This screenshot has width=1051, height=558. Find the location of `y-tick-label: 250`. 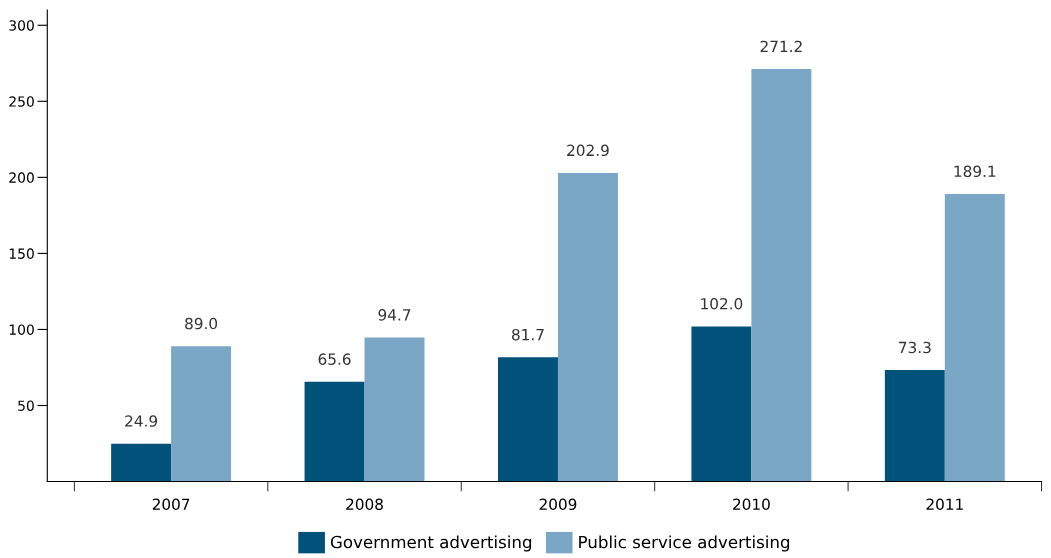

y-tick-label: 250 is located at coordinates (21, 101).